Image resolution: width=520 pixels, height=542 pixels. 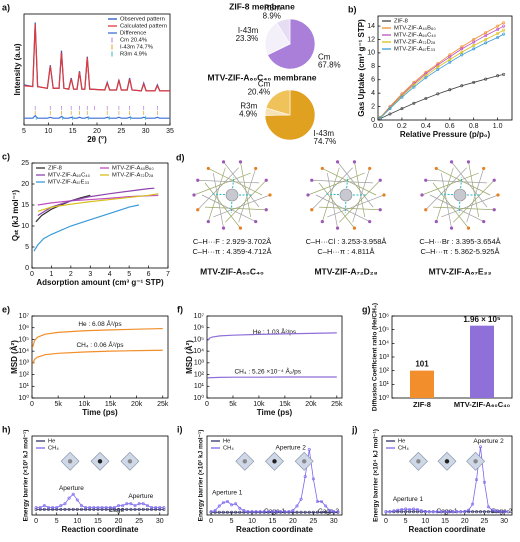 What do you see at coordinates (25, 184) in the screenshot?
I see `y-tick-label: 20` at bounding box center [25, 184].